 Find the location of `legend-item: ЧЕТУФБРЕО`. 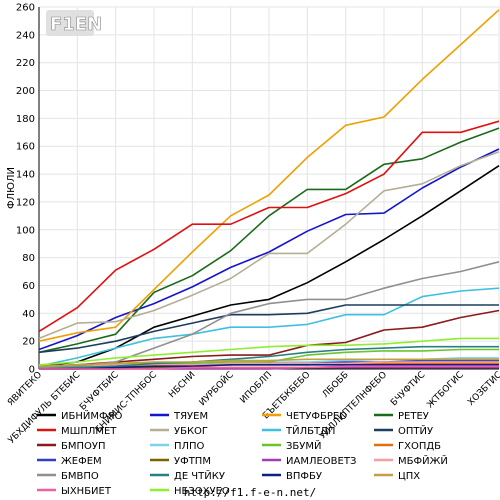

legend-item: ЧЕТУФБРЕО is located at coordinates (304, 416).